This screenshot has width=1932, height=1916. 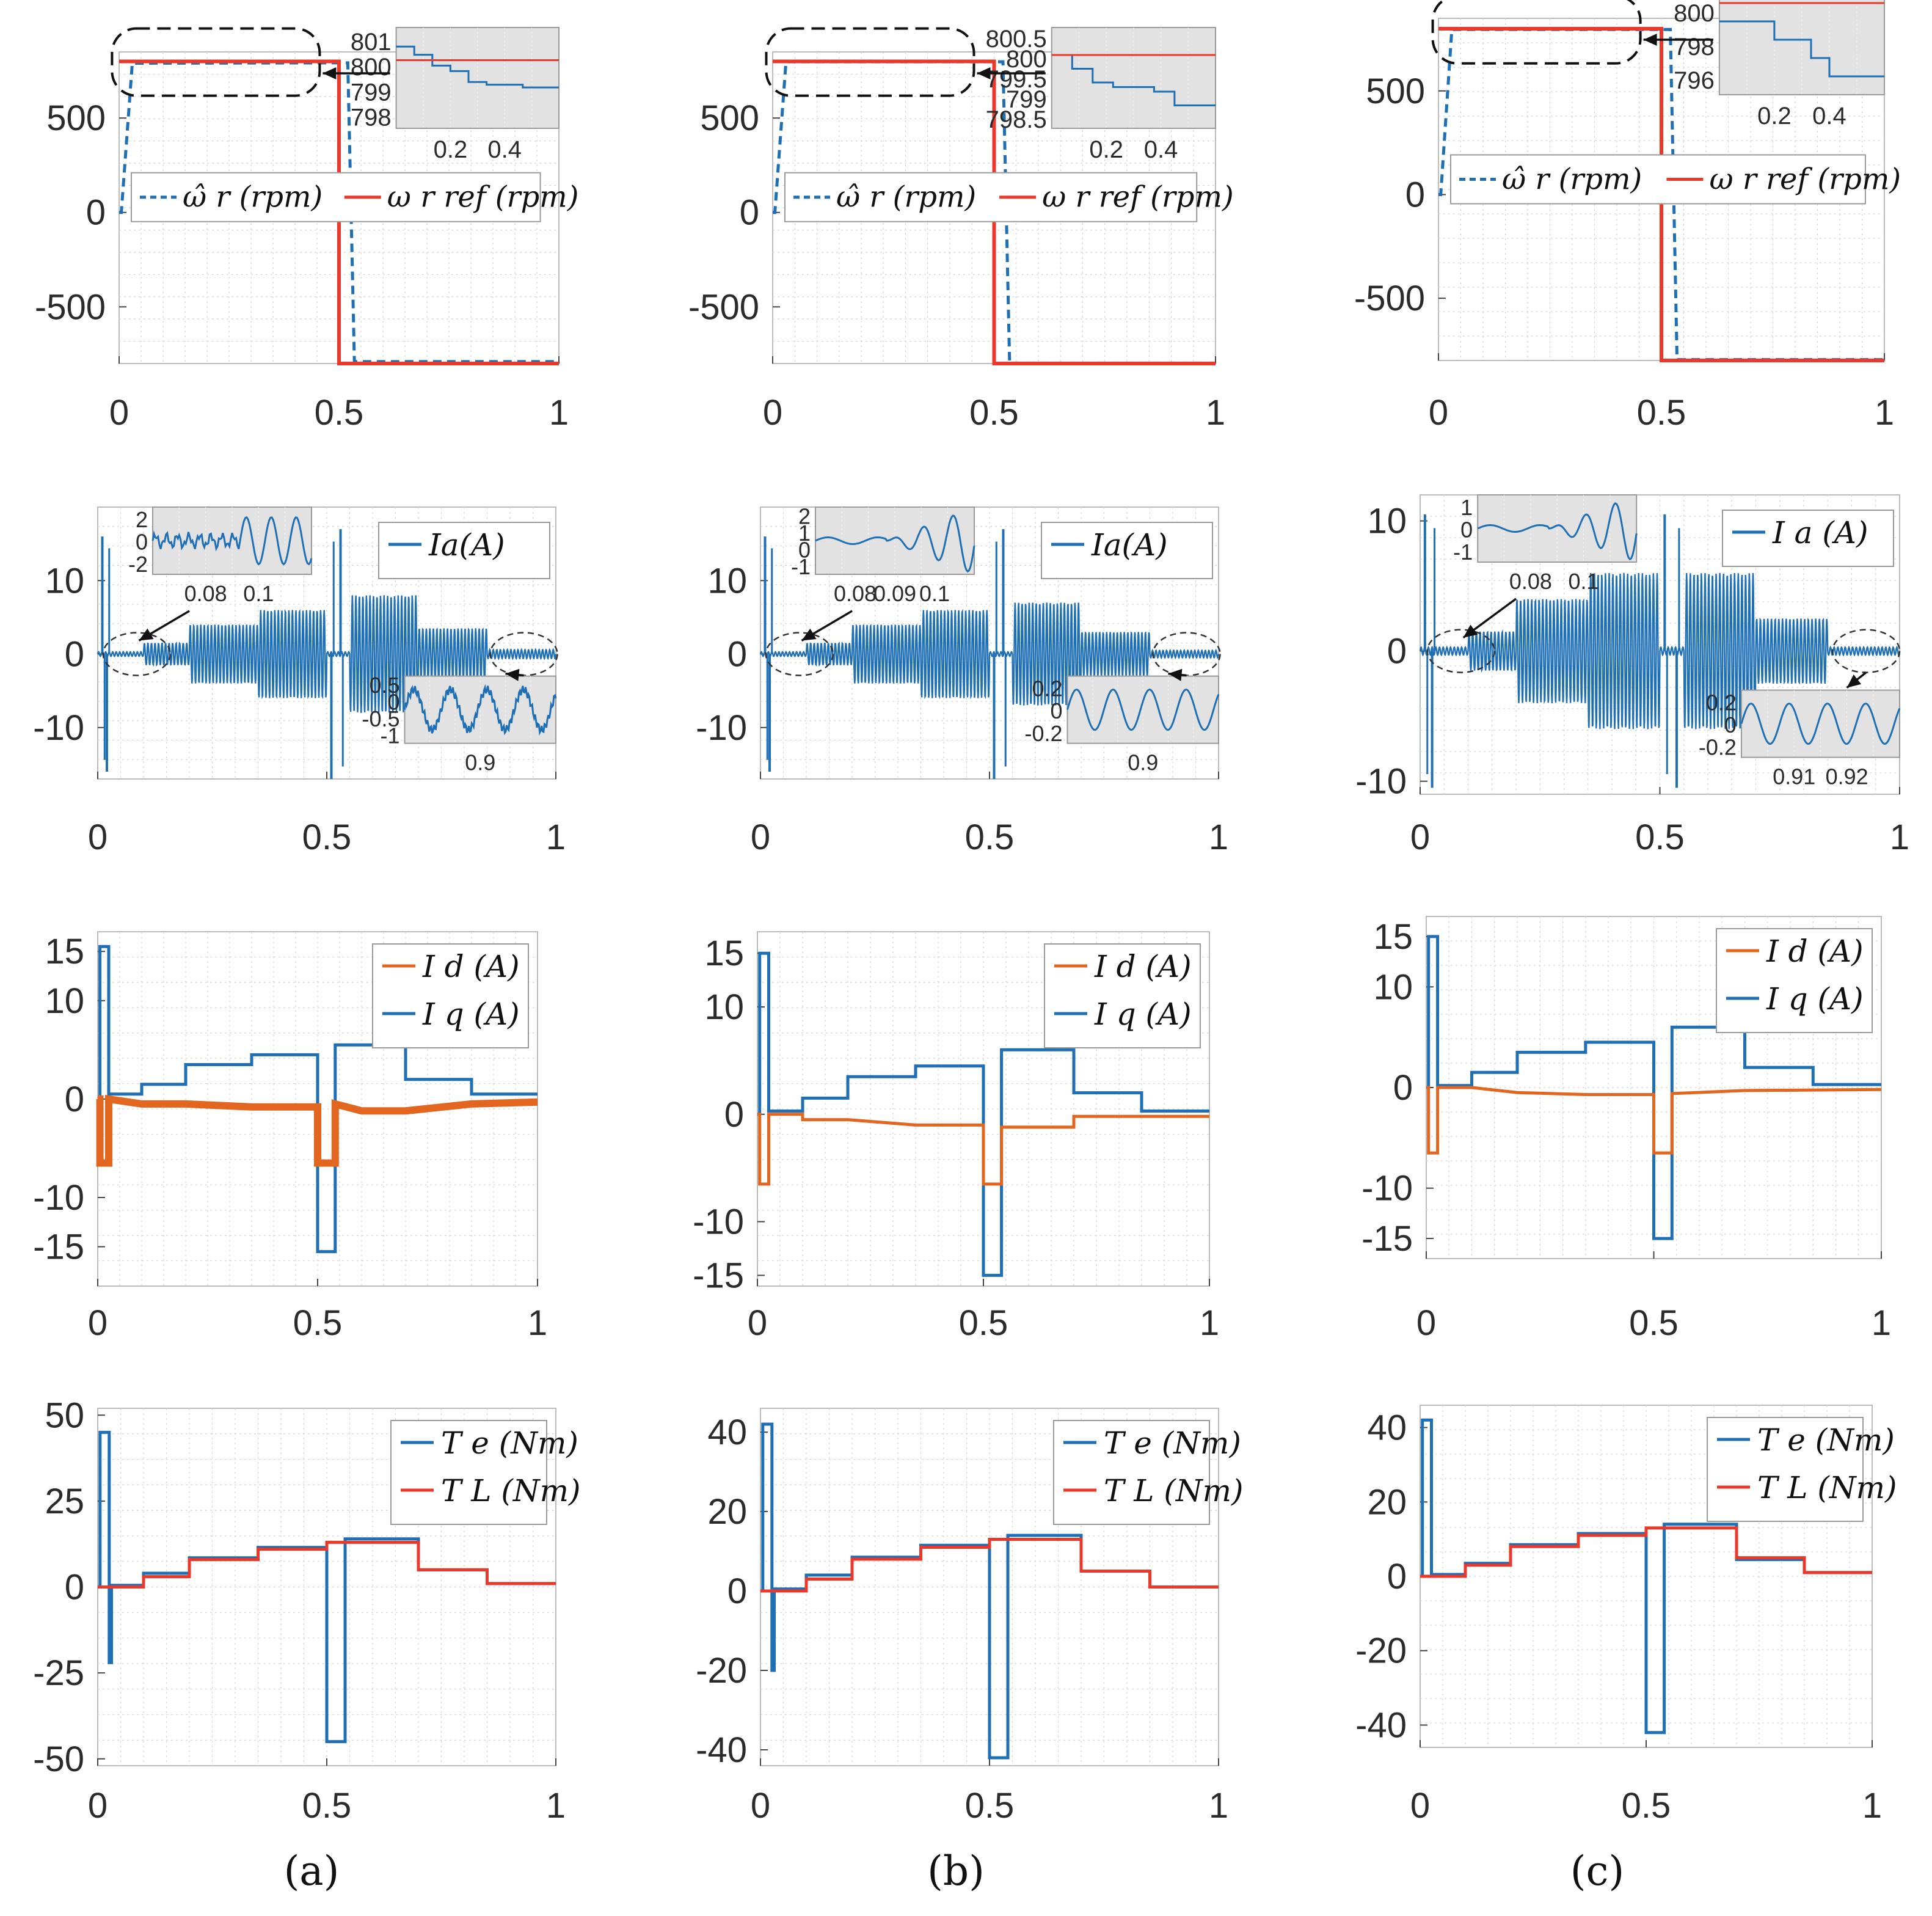 I want to click on panel-c-ia-ytick-label: -10, so click(x=1381, y=782).